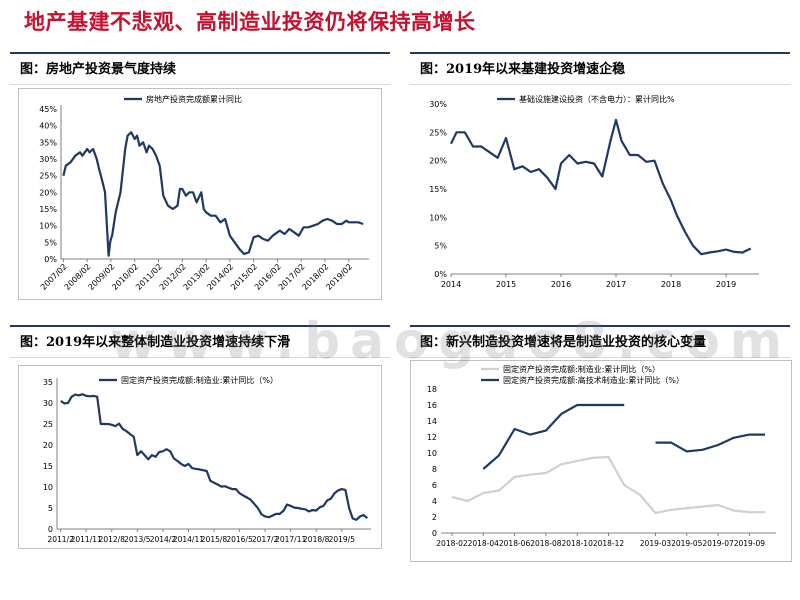 This screenshot has height=600, width=800. What do you see at coordinates (239, 539) in the screenshot?
I see `x-tick-label: 2016/5` at bounding box center [239, 539].